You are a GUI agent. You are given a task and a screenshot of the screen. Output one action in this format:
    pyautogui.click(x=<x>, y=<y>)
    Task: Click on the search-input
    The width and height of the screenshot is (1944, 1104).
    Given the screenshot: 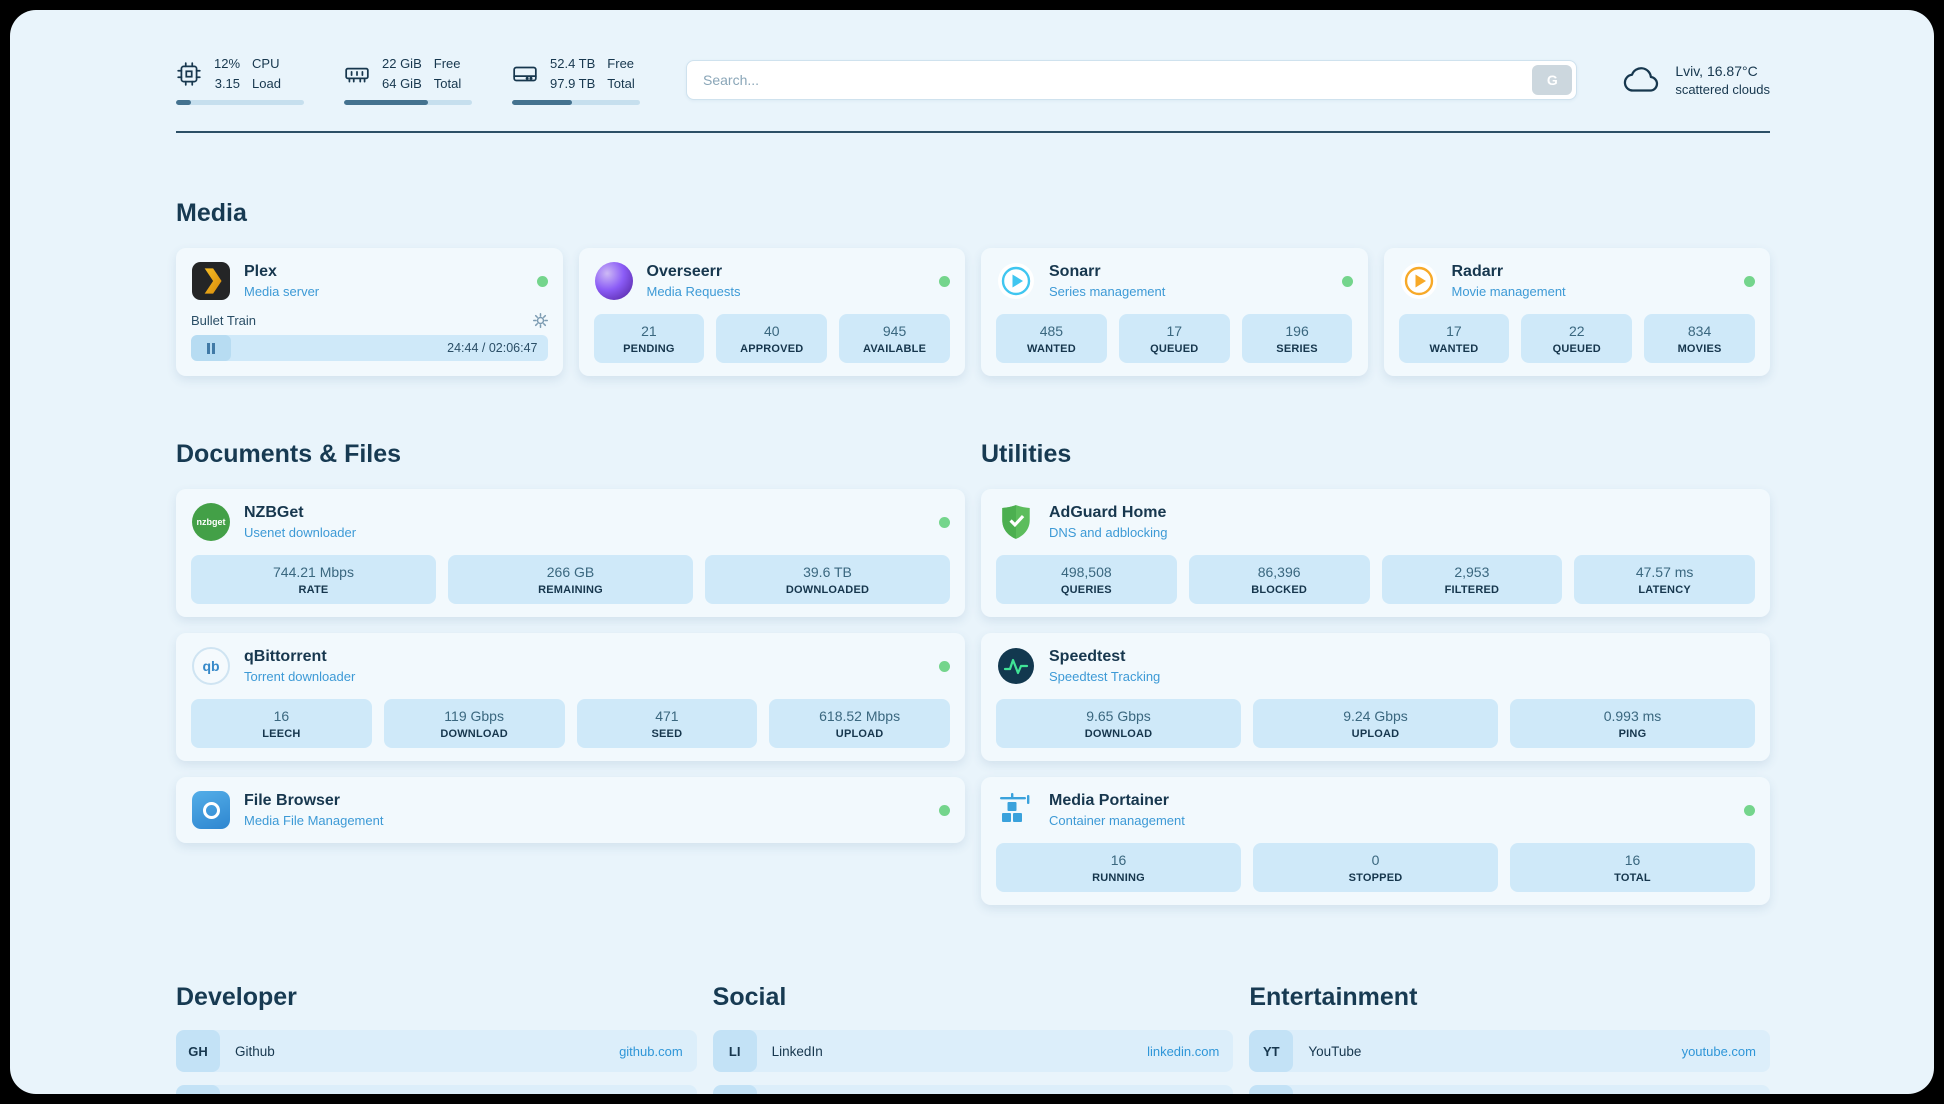 What is the action you would take?
    pyautogui.click(x=1132, y=79)
    